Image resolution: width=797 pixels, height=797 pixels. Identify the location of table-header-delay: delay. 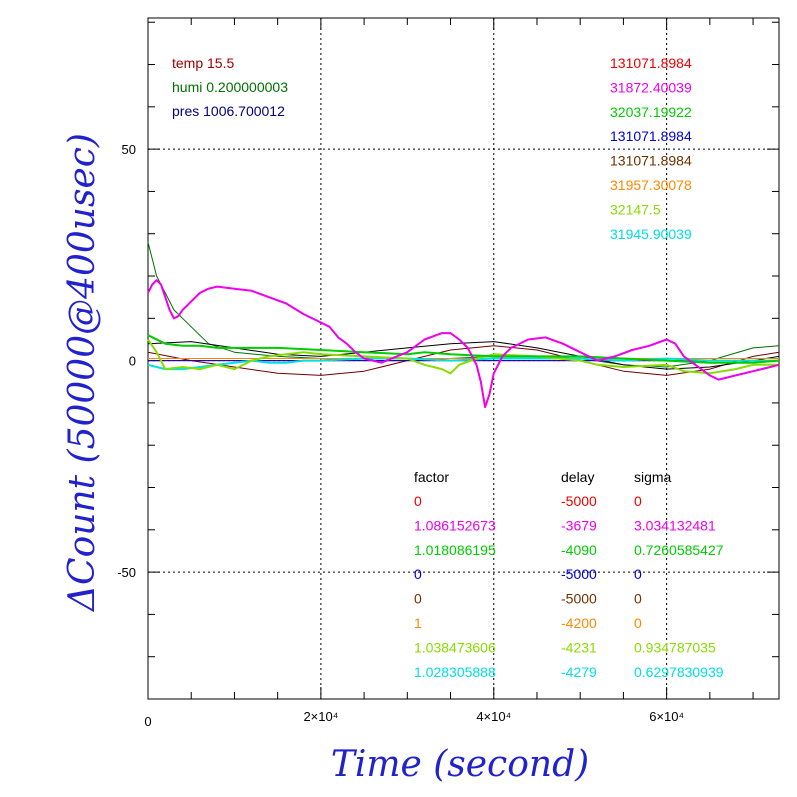
(577, 477).